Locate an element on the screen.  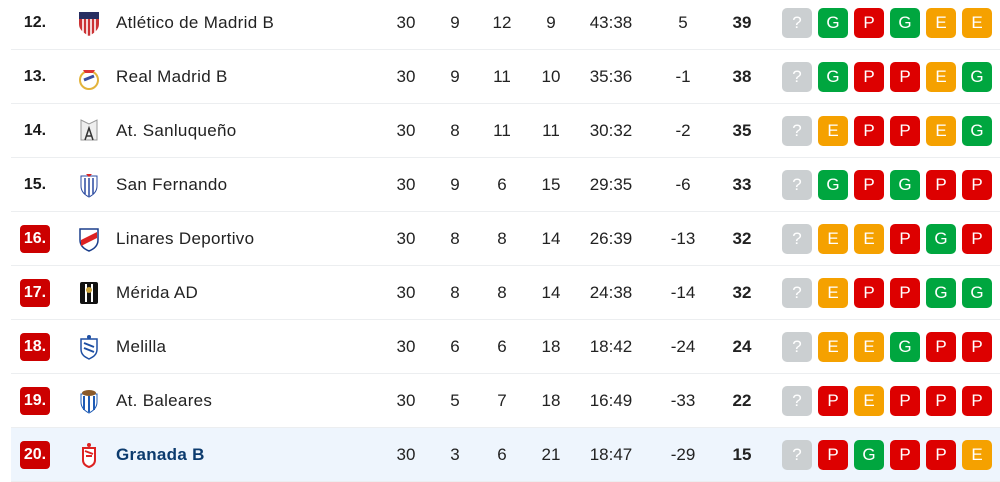
team-name: Real Madrid B is located at coordinates (172, 76).